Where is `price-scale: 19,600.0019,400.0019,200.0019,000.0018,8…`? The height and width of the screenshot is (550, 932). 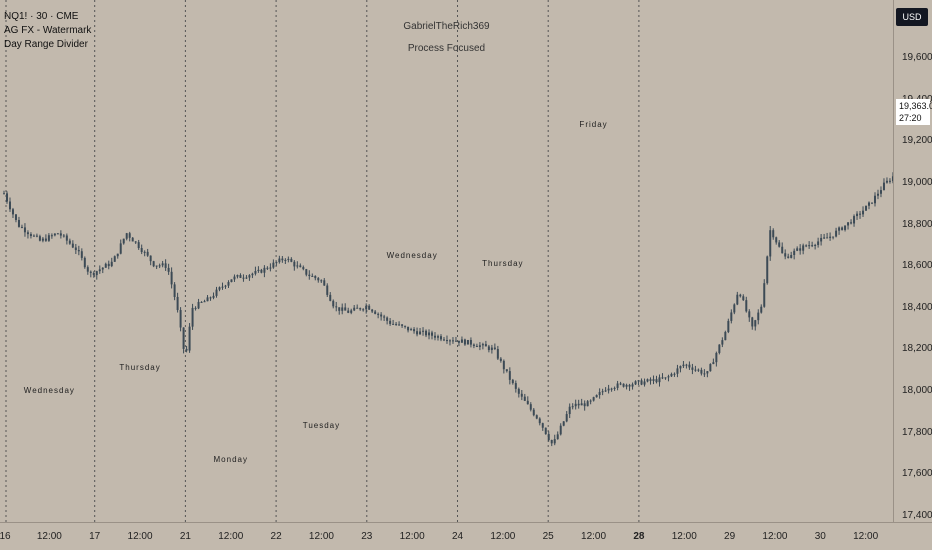 price-scale: 19,600.0019,400.0019,200.0019,000.0018,8… is located at coordinates (912, 261).